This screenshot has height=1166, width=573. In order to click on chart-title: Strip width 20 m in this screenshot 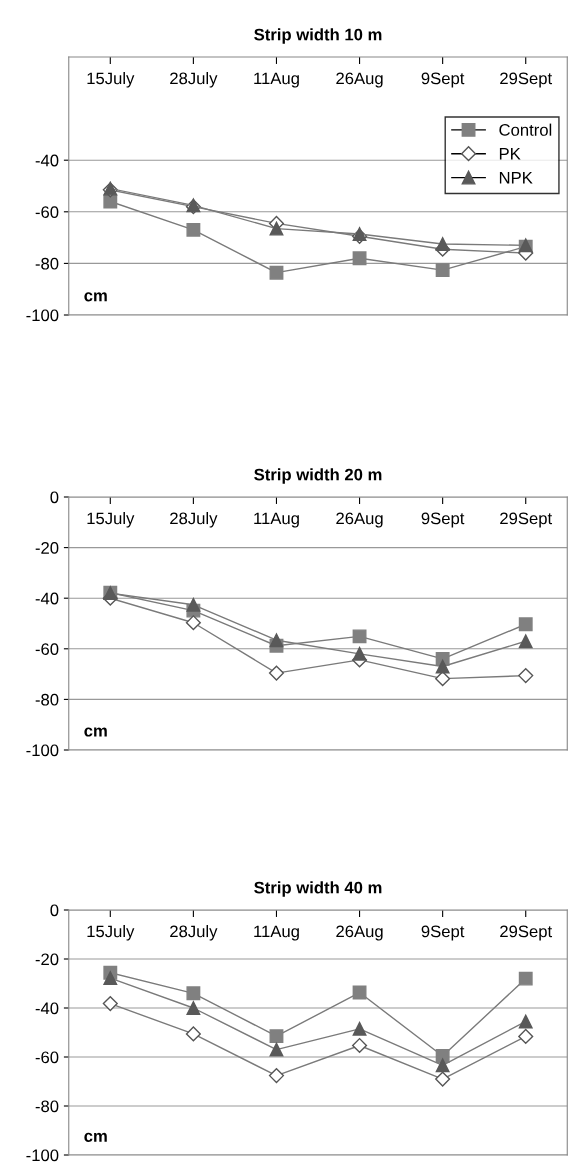, I will do `click(318, 476)`.